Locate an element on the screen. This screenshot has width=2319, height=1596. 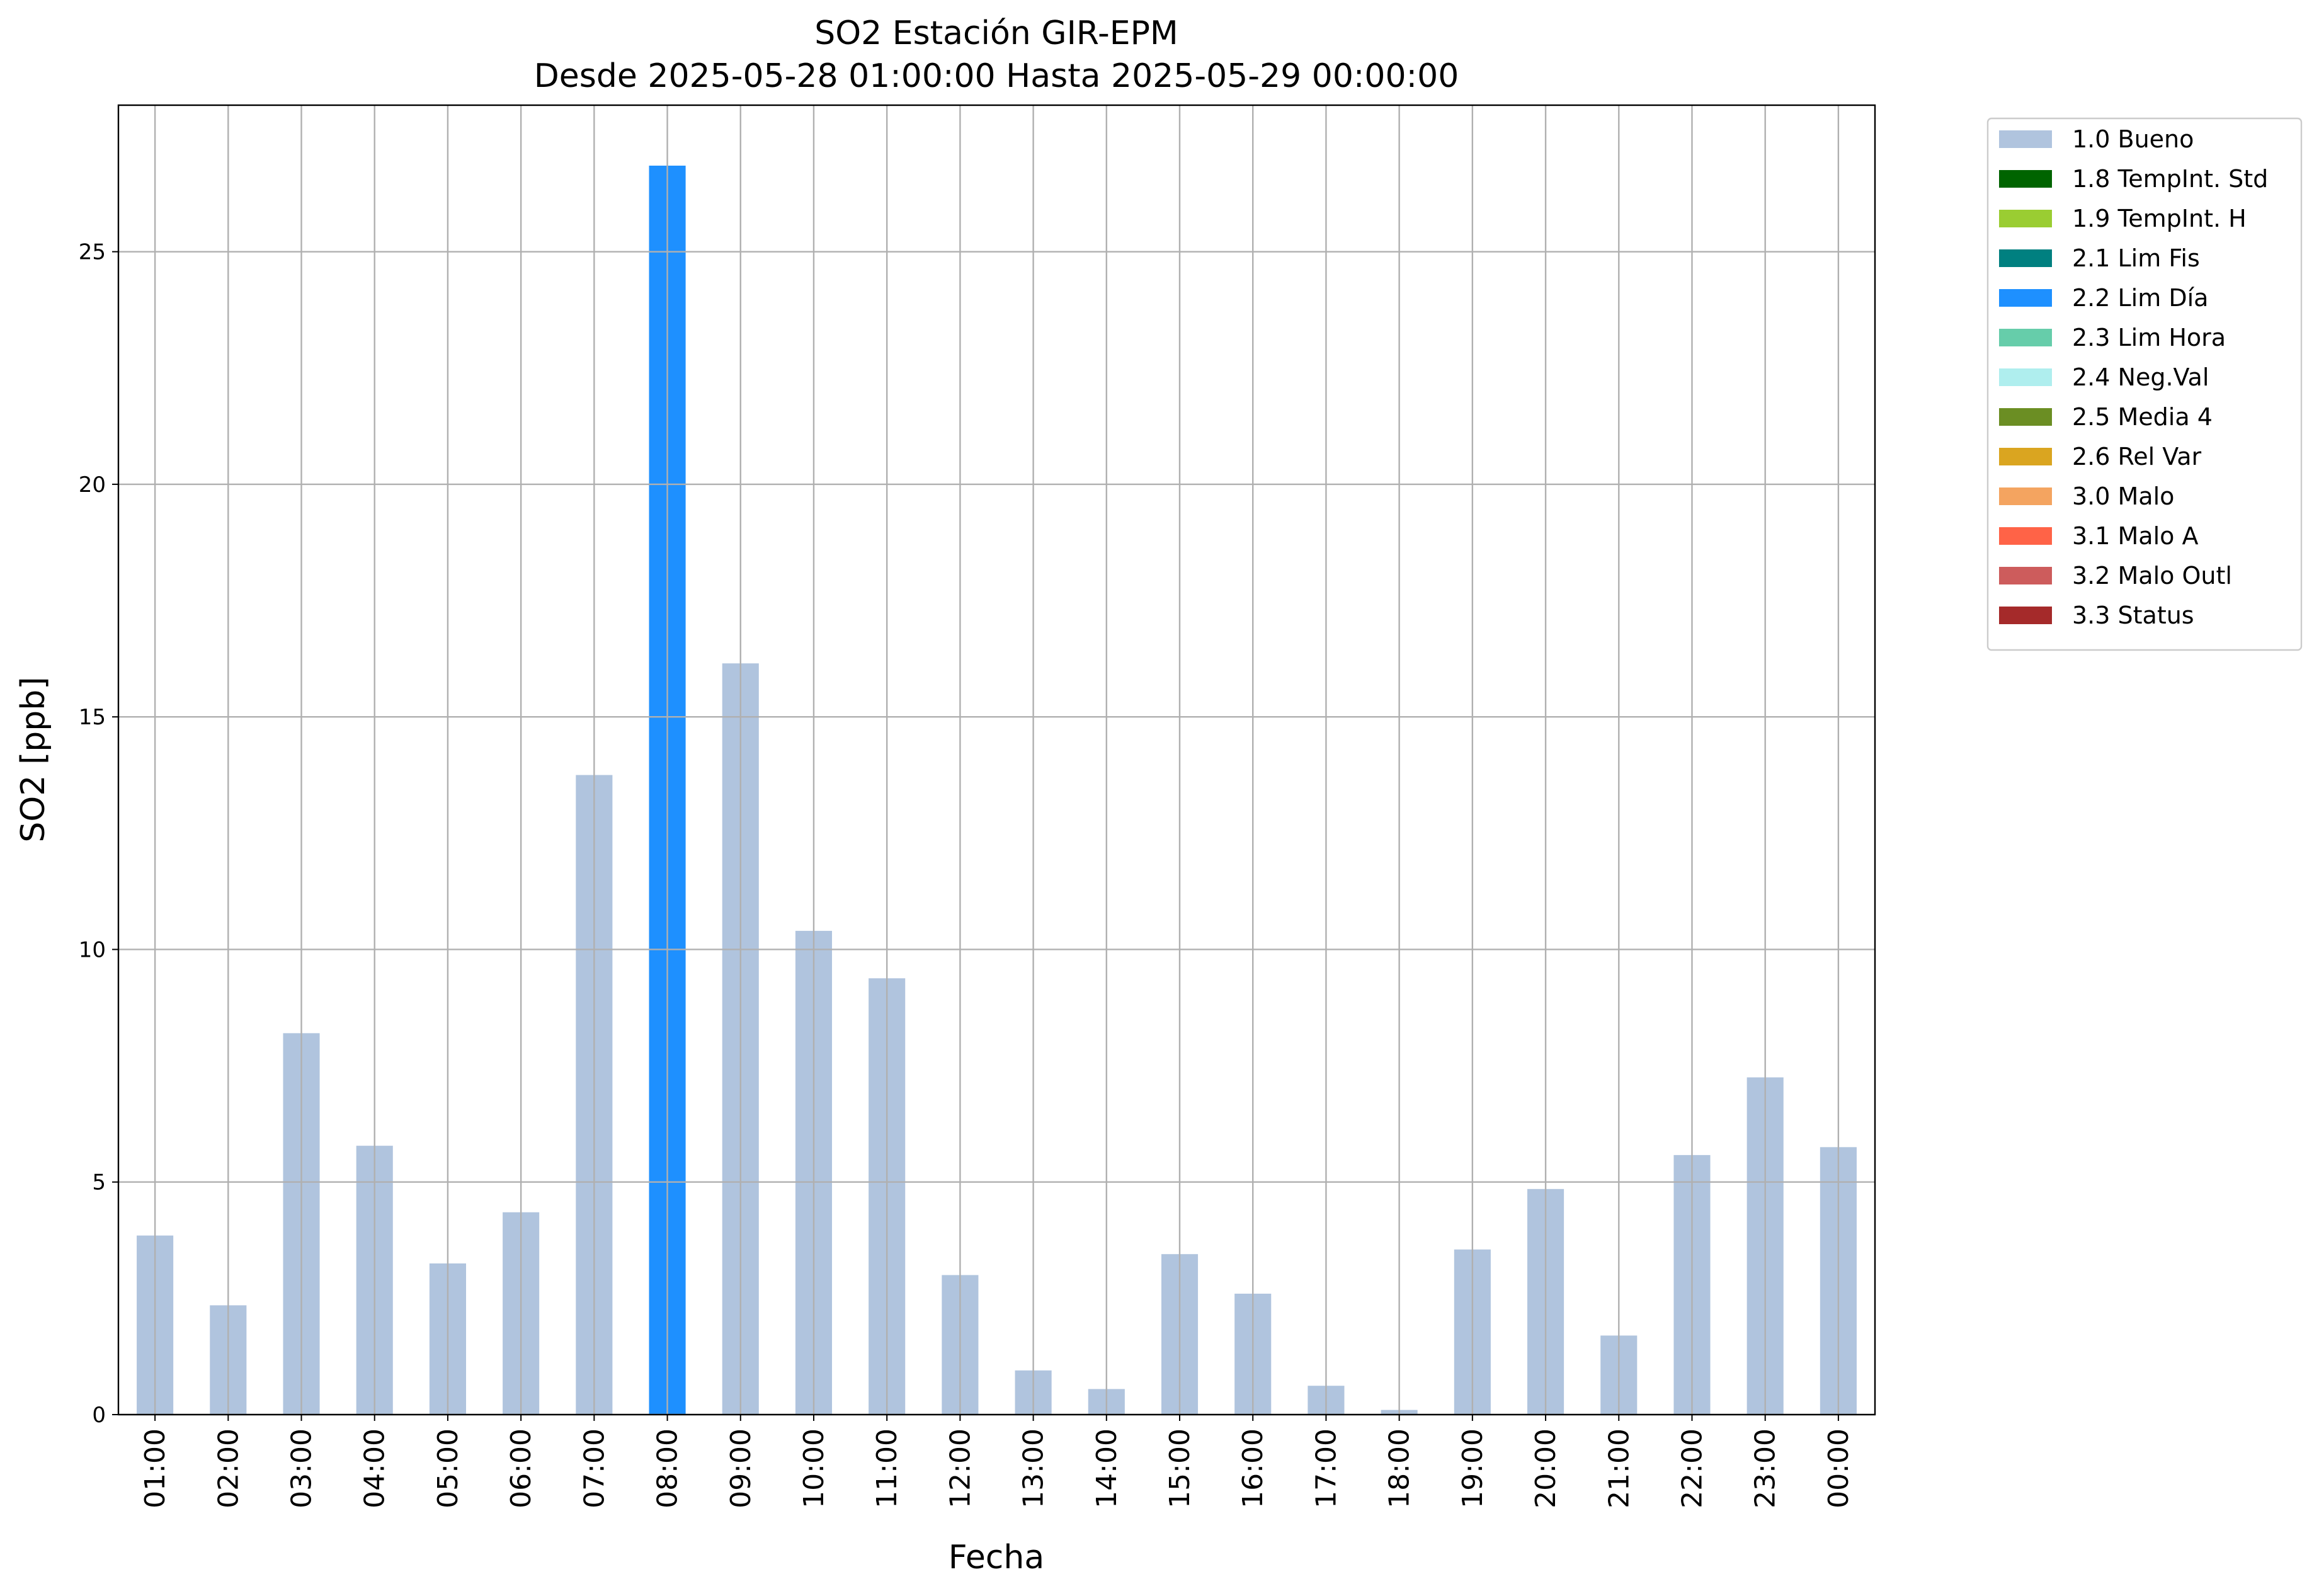
x-tick-label: 02:00 is located at coordinates (228, 1468).